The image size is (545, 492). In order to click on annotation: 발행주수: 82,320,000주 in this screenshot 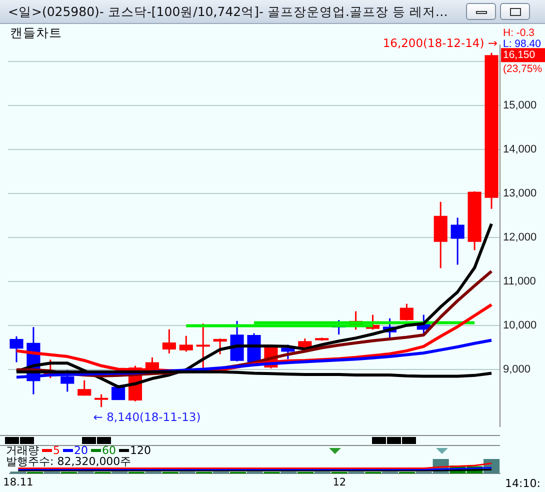, I will do `click(69, 461)`.